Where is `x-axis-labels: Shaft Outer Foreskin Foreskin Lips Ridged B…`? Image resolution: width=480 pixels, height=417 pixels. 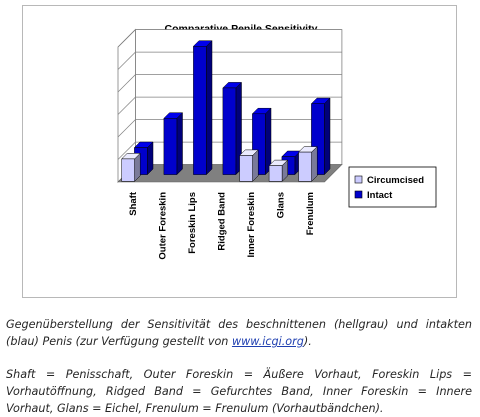 x-axis-labels: Shaft Outer Foreskin Foreskin Lips Ridged B… is located at coordinates (222, 225).